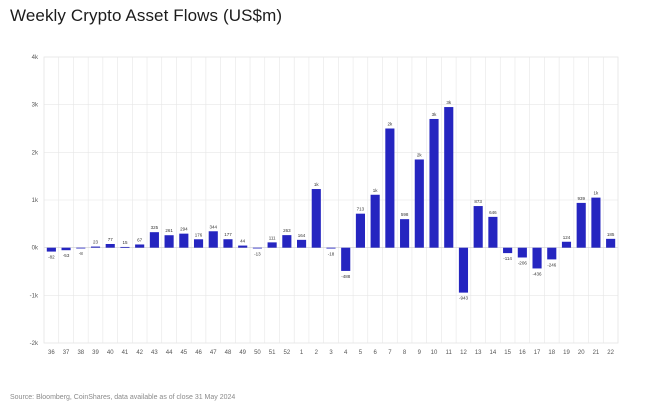 Image resolution: width=648 pixels, height=405 pixels. I want to click on data-label: 294, so click(184, 229).